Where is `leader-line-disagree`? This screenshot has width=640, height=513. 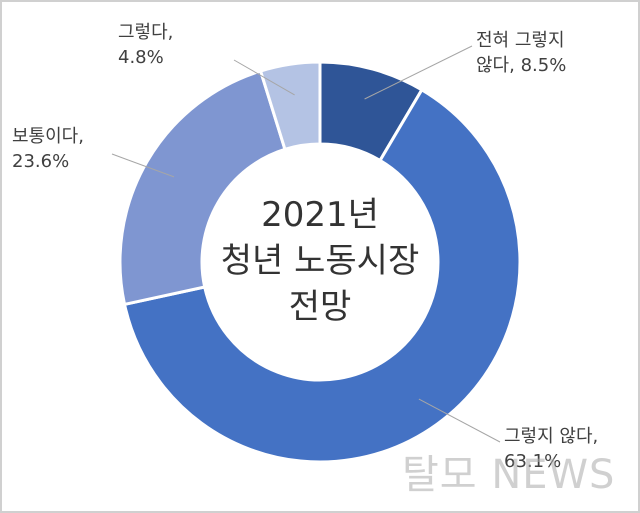
leader-line-disagree is located at coordinates (459, 420).